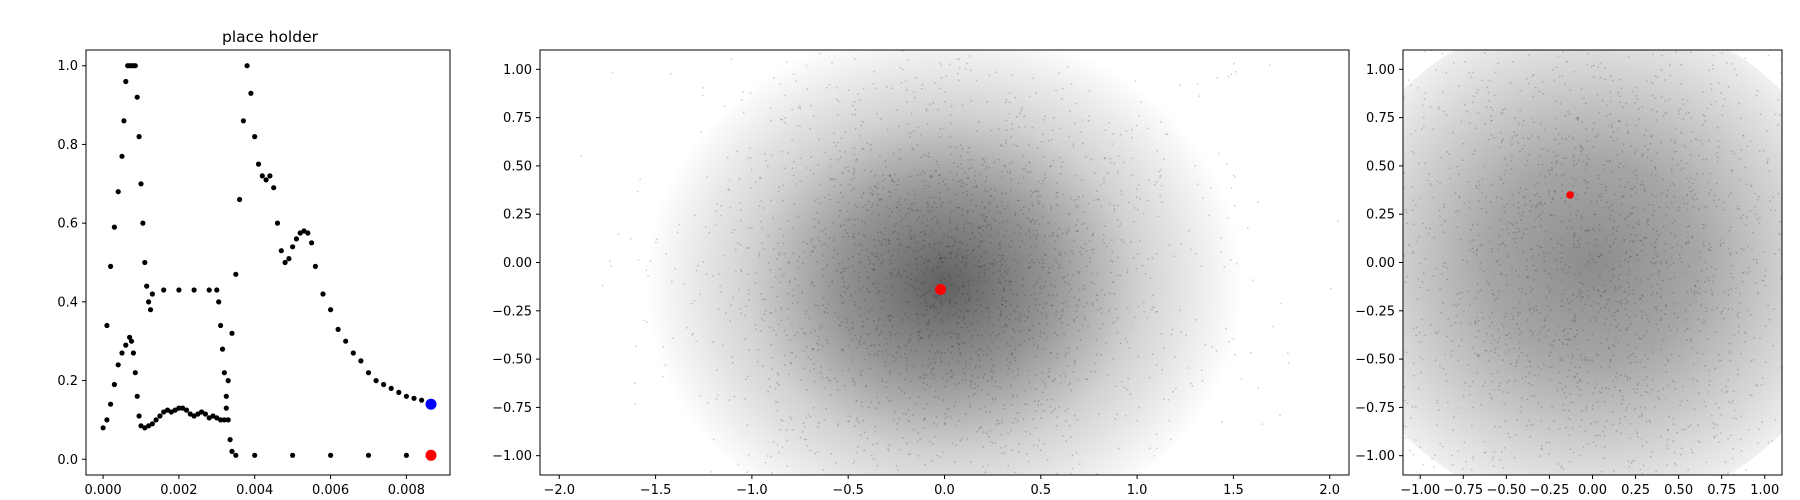  Describe the element at coordinates (1329, 490) in the screenshot. I see `x-tick-label: 2.0` at that location.